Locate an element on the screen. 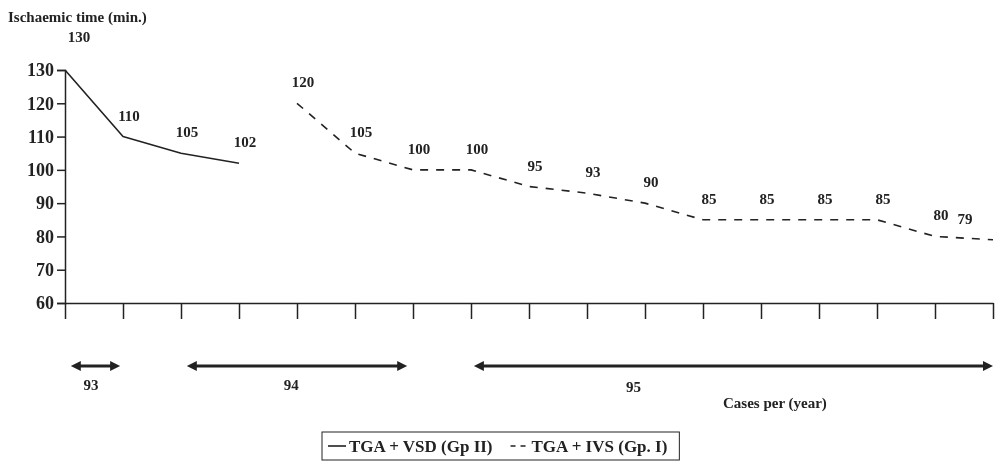 This screenshot has width=1002, height=469. y-tick-label: 120 is located at coordinates (40, 103).